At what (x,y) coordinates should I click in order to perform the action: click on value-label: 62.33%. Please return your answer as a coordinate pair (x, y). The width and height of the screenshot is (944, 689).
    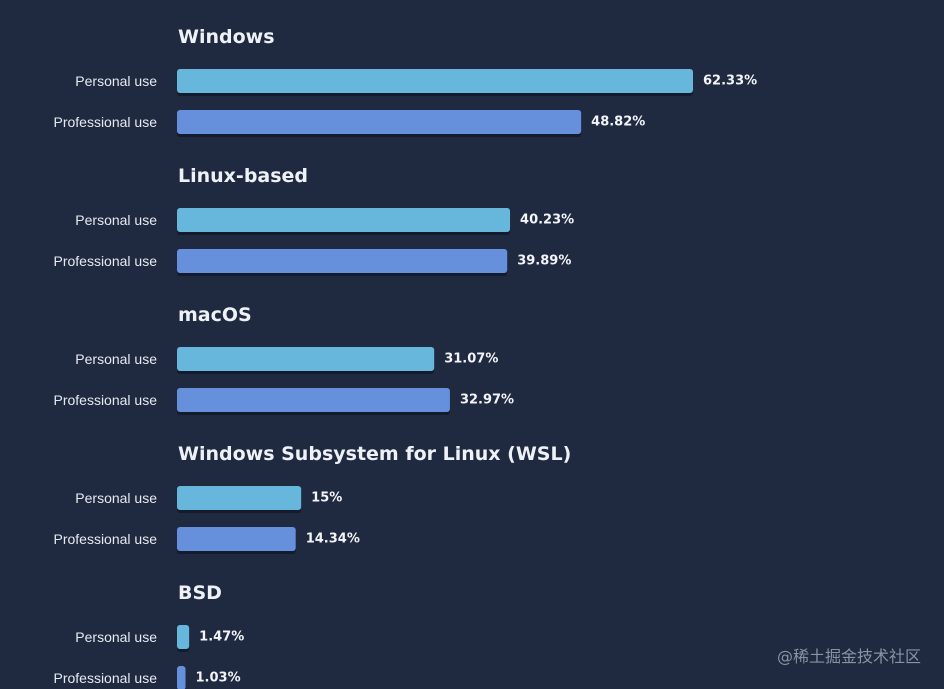
    Looking at the image, I should click on (730, 81).